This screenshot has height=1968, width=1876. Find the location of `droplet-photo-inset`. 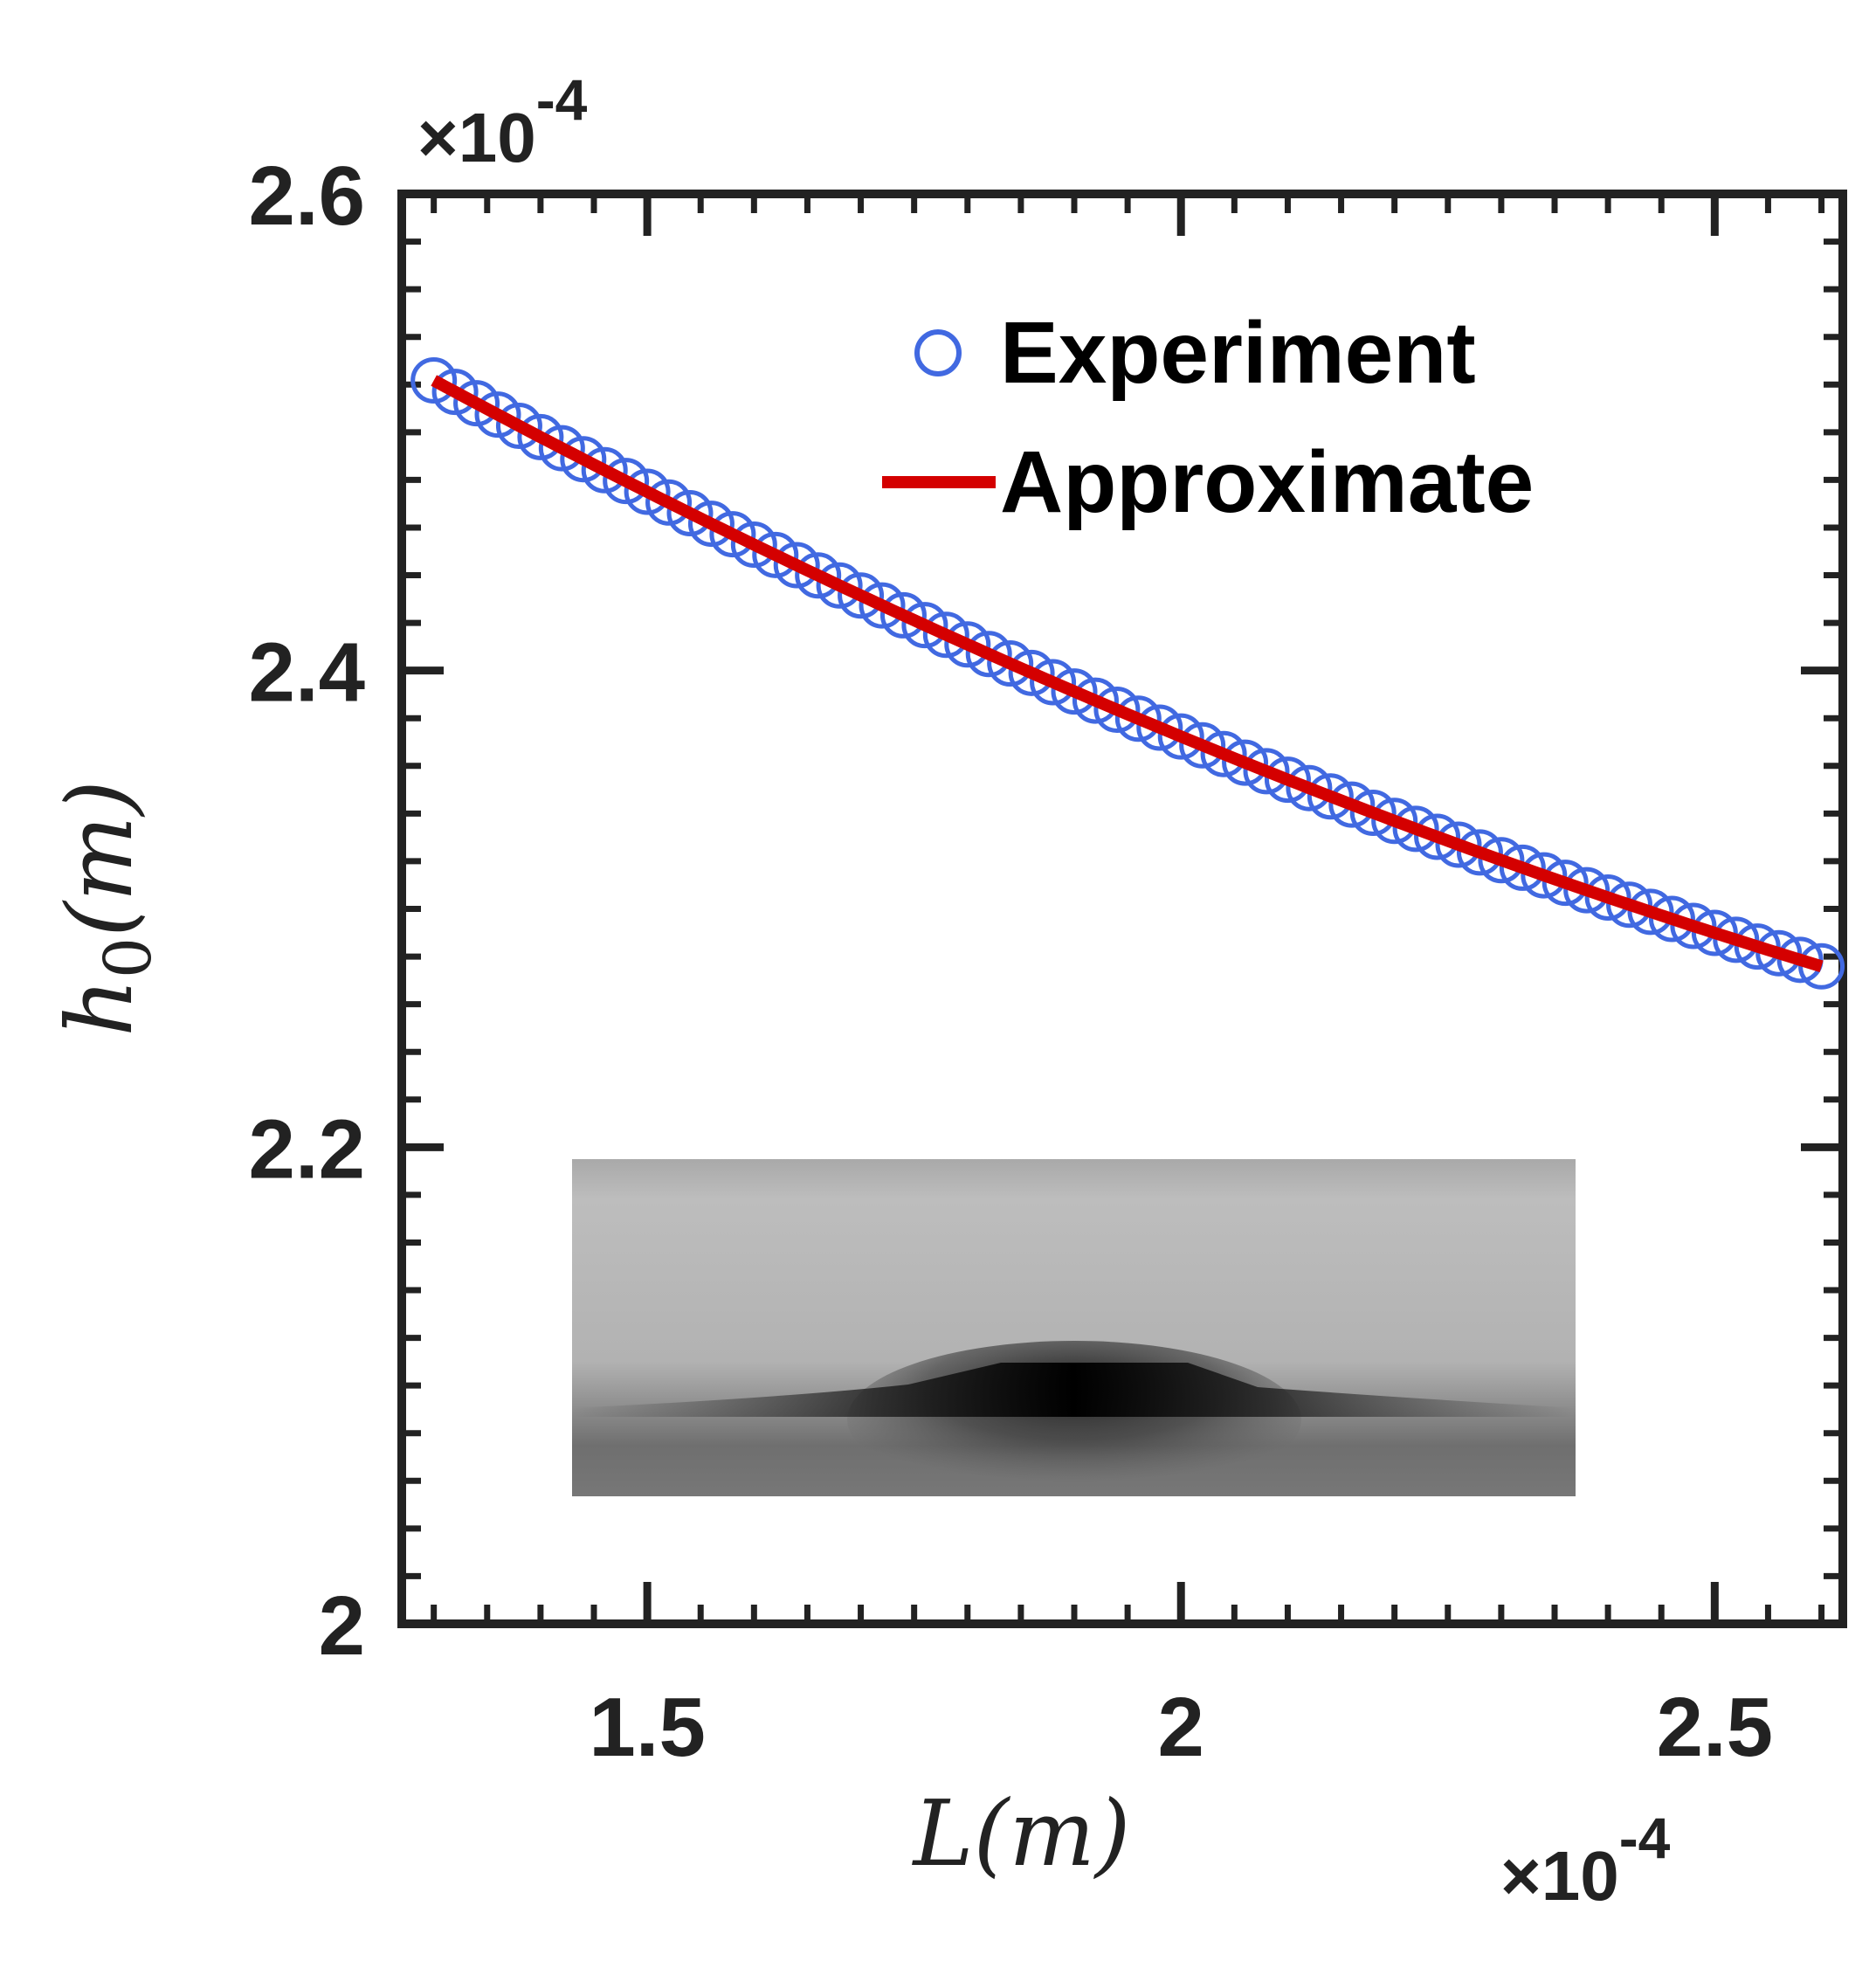

droplet-photo-inset is located at coordinates (1074, 1328).